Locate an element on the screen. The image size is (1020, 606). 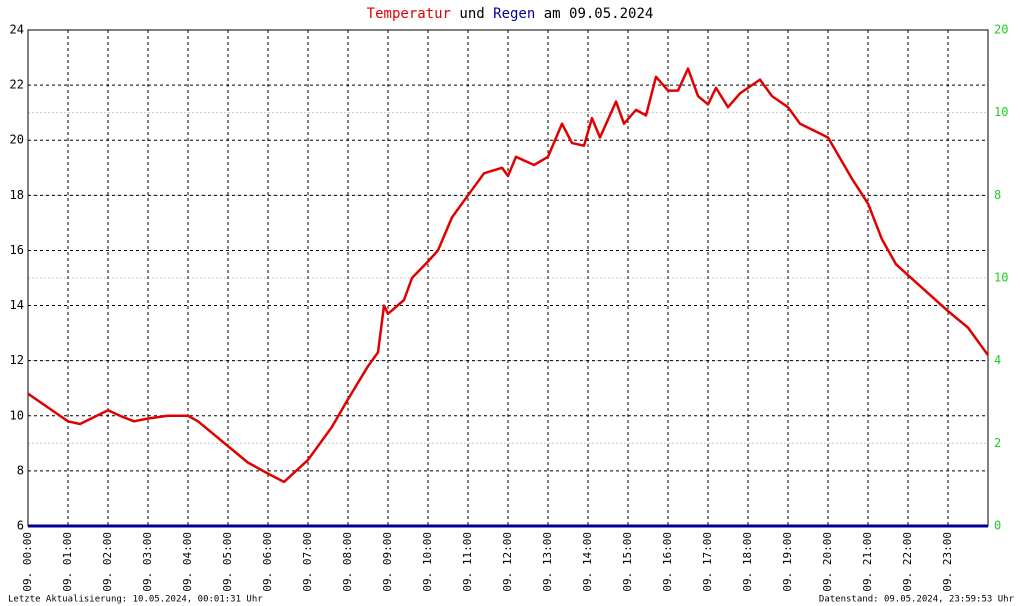
x-tick-label: 09. 13:00 is located at coordinates (547, 562).